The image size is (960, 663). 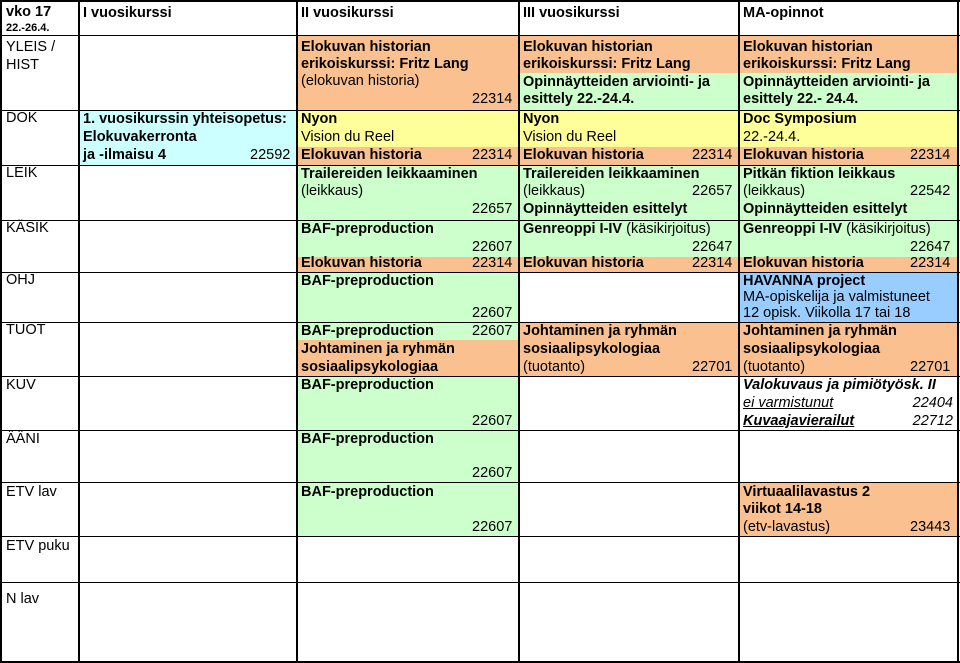 What do you see at coordinates (23, 439) in the screenshot?
I see `row-label-aani: ÄÄNI` at bounding box center [23, 439].